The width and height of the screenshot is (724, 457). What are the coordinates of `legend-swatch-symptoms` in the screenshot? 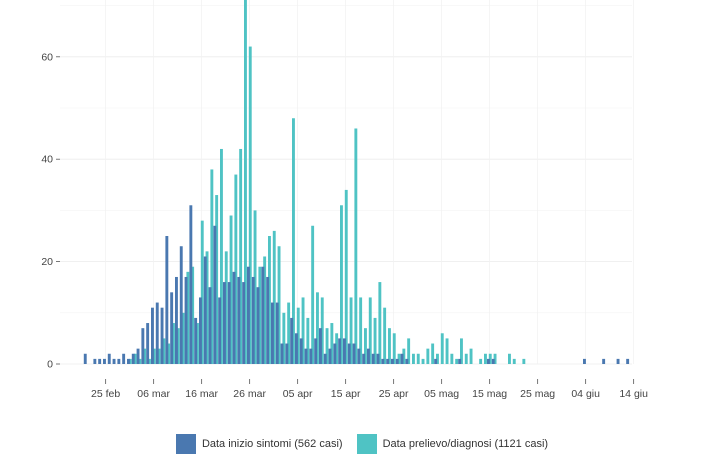 It's located at (185, 444).